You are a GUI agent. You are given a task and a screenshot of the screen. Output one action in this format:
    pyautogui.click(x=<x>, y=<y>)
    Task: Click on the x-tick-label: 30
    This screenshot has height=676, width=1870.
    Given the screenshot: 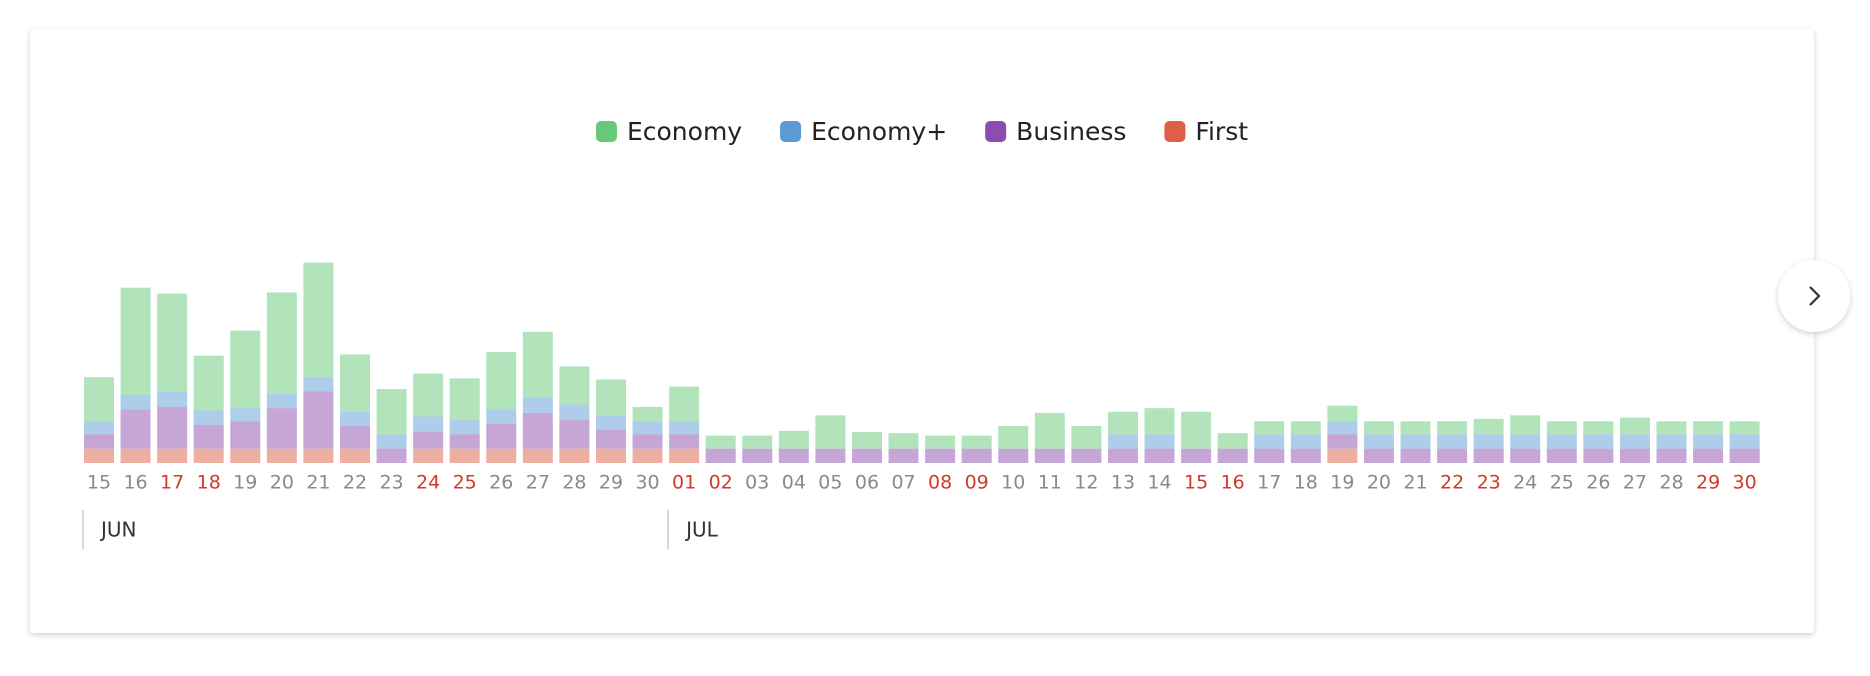 What is the action you would take?
    pyautogui.click(x=1745, y=483)
    